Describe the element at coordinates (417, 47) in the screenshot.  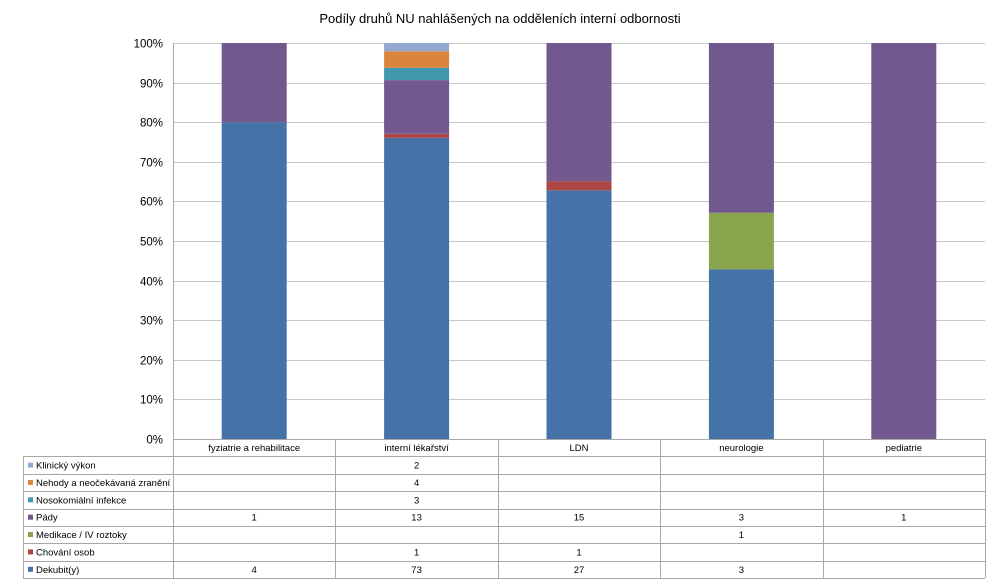
I see `bar-segment-klinicky-vykon` at that location.